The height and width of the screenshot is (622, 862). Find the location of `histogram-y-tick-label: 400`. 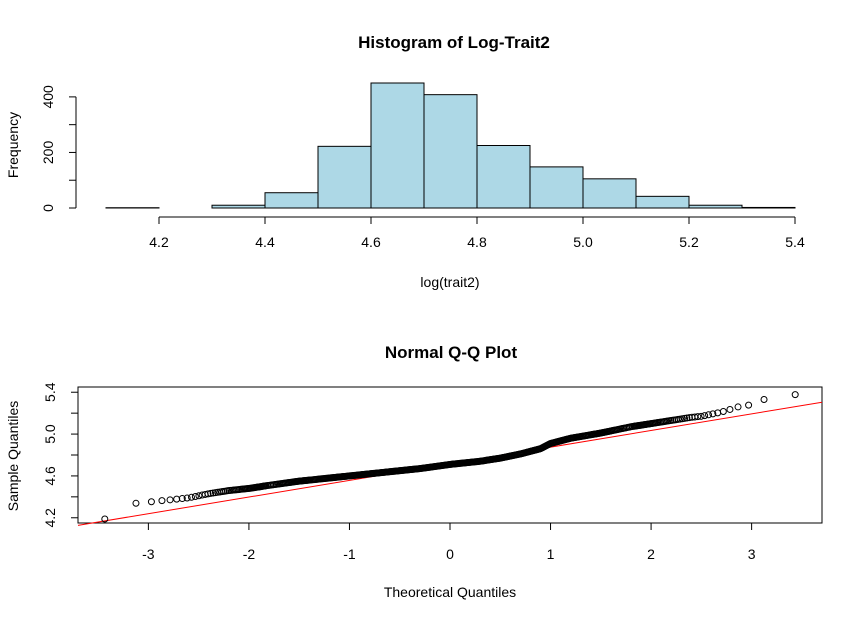

histogram-y-tick-label: 400 is located at coordinates (48, 97).